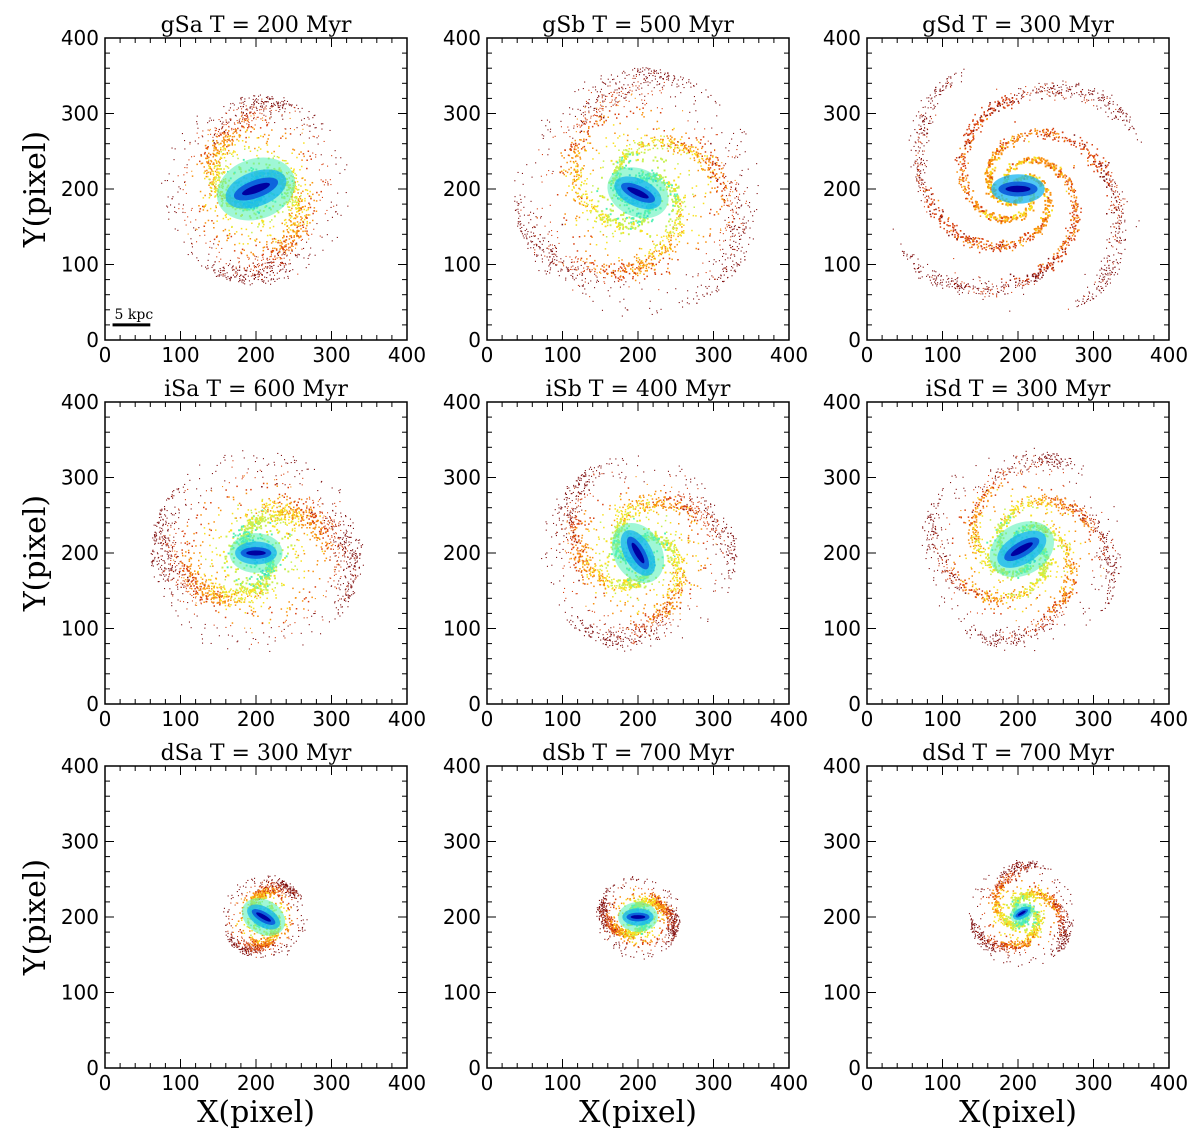 This screenshot has width=1200, height=1146. What do you see at coordinates (35, 189) in the screenshot?
I see `y-axis-title: Y(pixel)` at bounding box center [35, 189].